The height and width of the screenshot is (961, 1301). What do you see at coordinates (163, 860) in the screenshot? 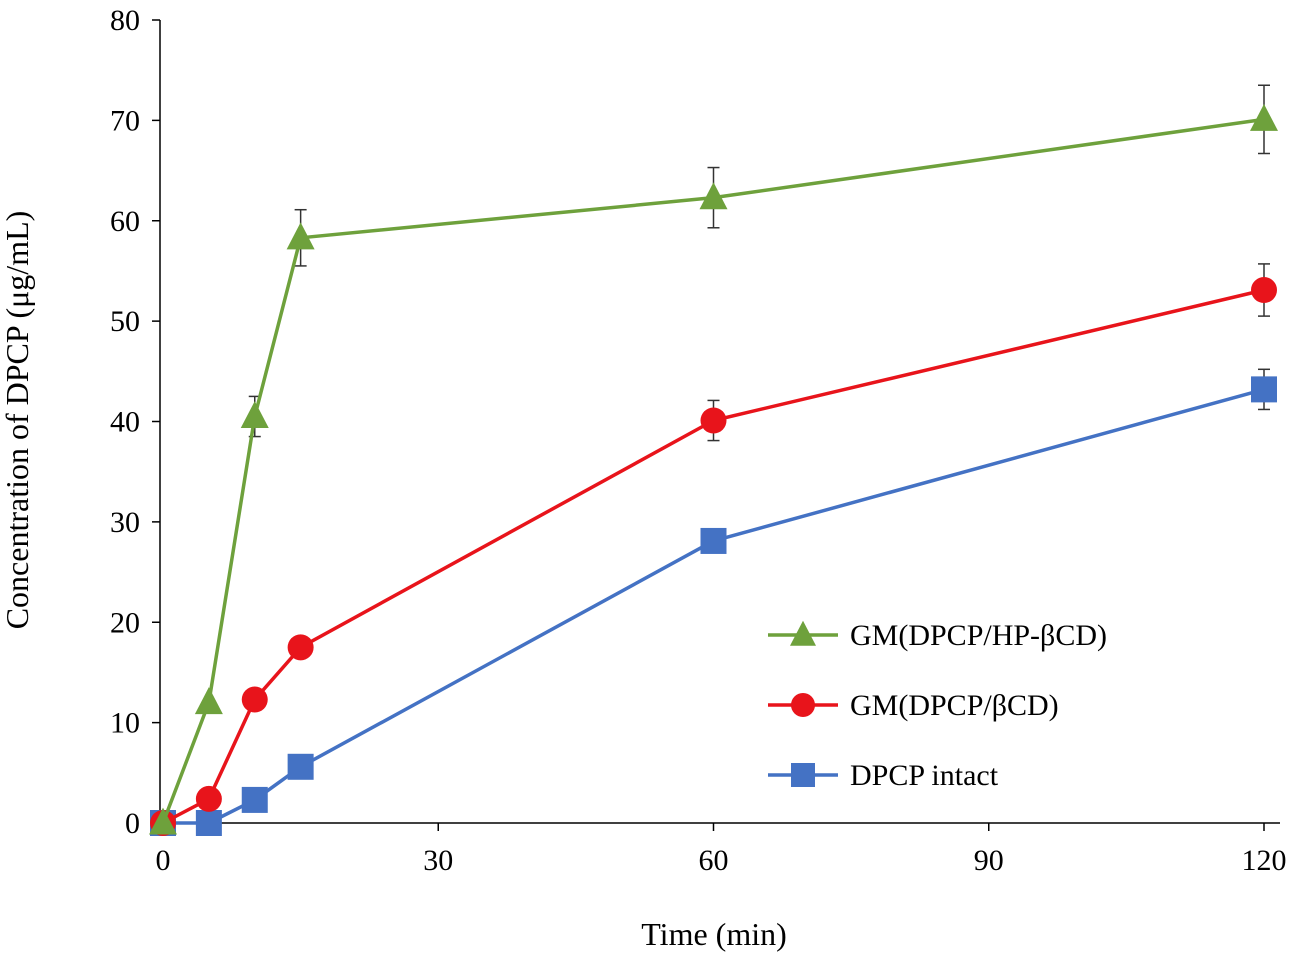
I see `x-tick-label: 0` at bounding box center [163, 860].